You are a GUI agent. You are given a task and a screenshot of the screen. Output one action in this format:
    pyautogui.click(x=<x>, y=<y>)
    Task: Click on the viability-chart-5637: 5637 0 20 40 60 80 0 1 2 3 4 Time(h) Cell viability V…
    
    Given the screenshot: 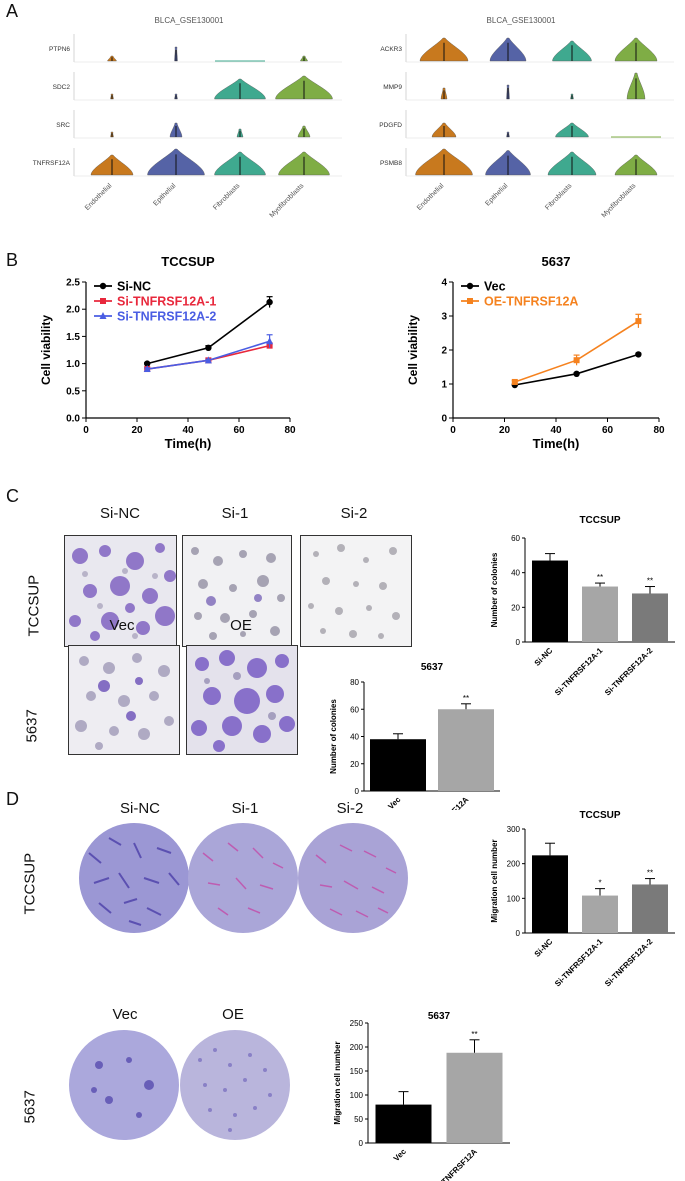 What is the action you would take?
    pyautogui.click(x=535, y=352)
    